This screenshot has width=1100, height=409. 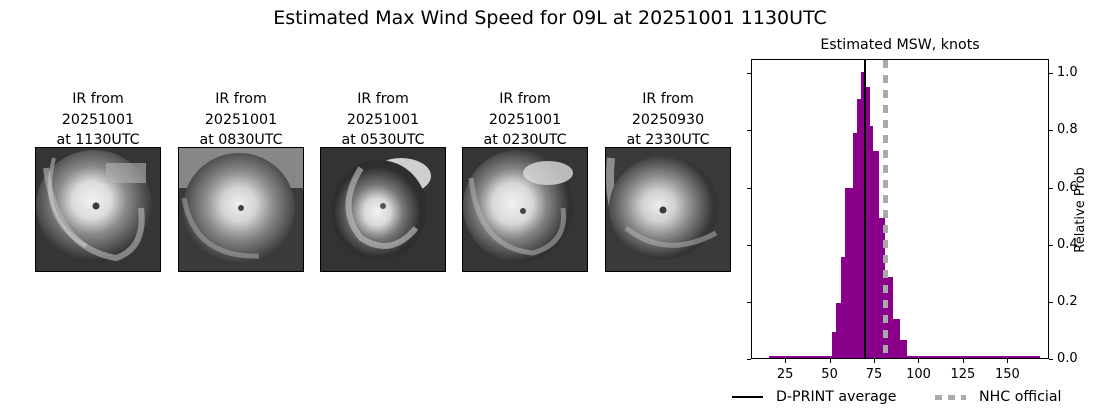 I want to click on y-tick-label: 0.4, so click(x=1067, y=244).